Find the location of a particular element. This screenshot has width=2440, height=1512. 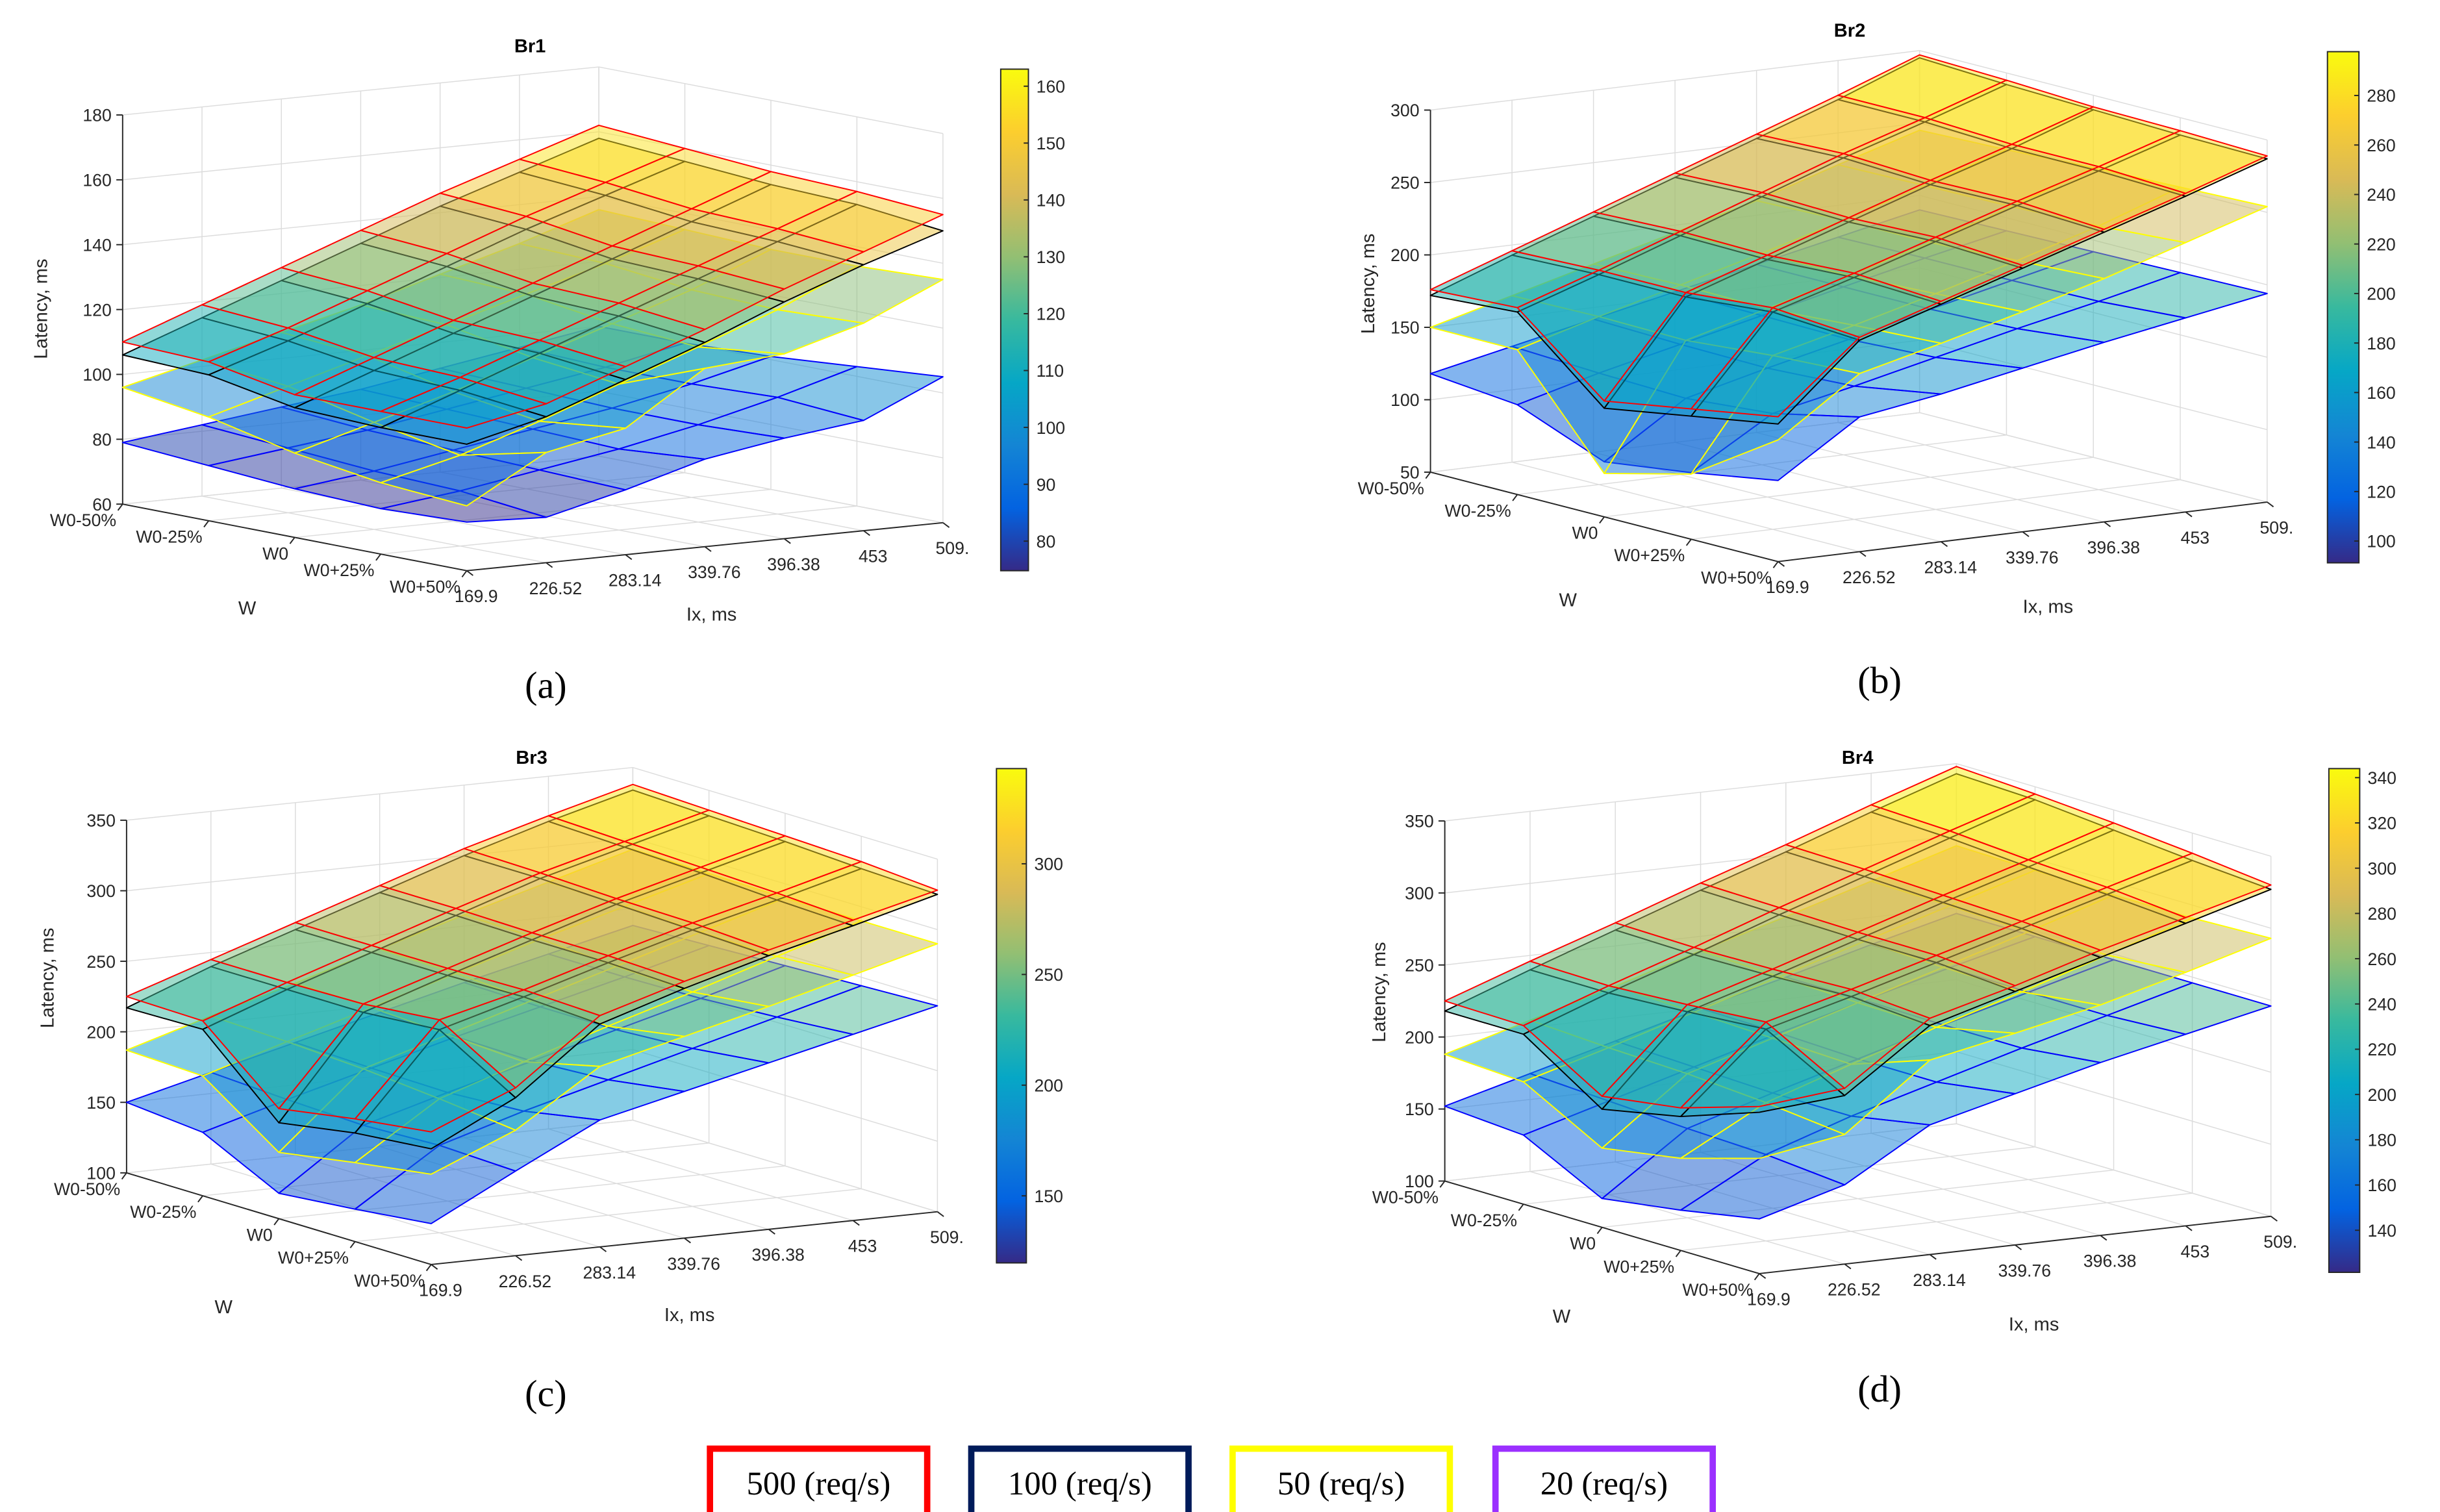

colorbar-tick-label: 160 is located at coordinates (2382, 1185).